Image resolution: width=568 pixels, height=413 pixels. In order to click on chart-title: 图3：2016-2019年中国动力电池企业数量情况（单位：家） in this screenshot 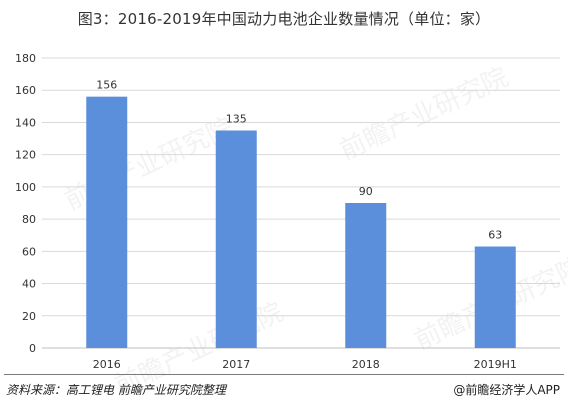, I will do `click(284, 19)`.